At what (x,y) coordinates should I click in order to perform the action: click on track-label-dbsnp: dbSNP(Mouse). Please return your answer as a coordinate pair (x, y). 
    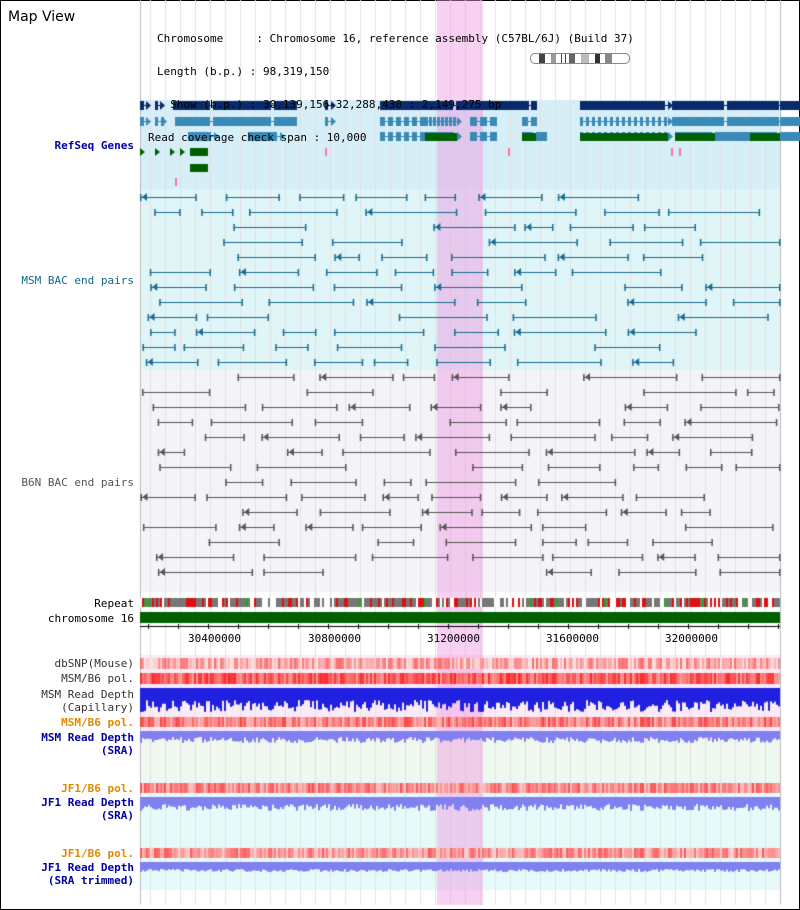
    Looking at the image, I should click on (94, 663).